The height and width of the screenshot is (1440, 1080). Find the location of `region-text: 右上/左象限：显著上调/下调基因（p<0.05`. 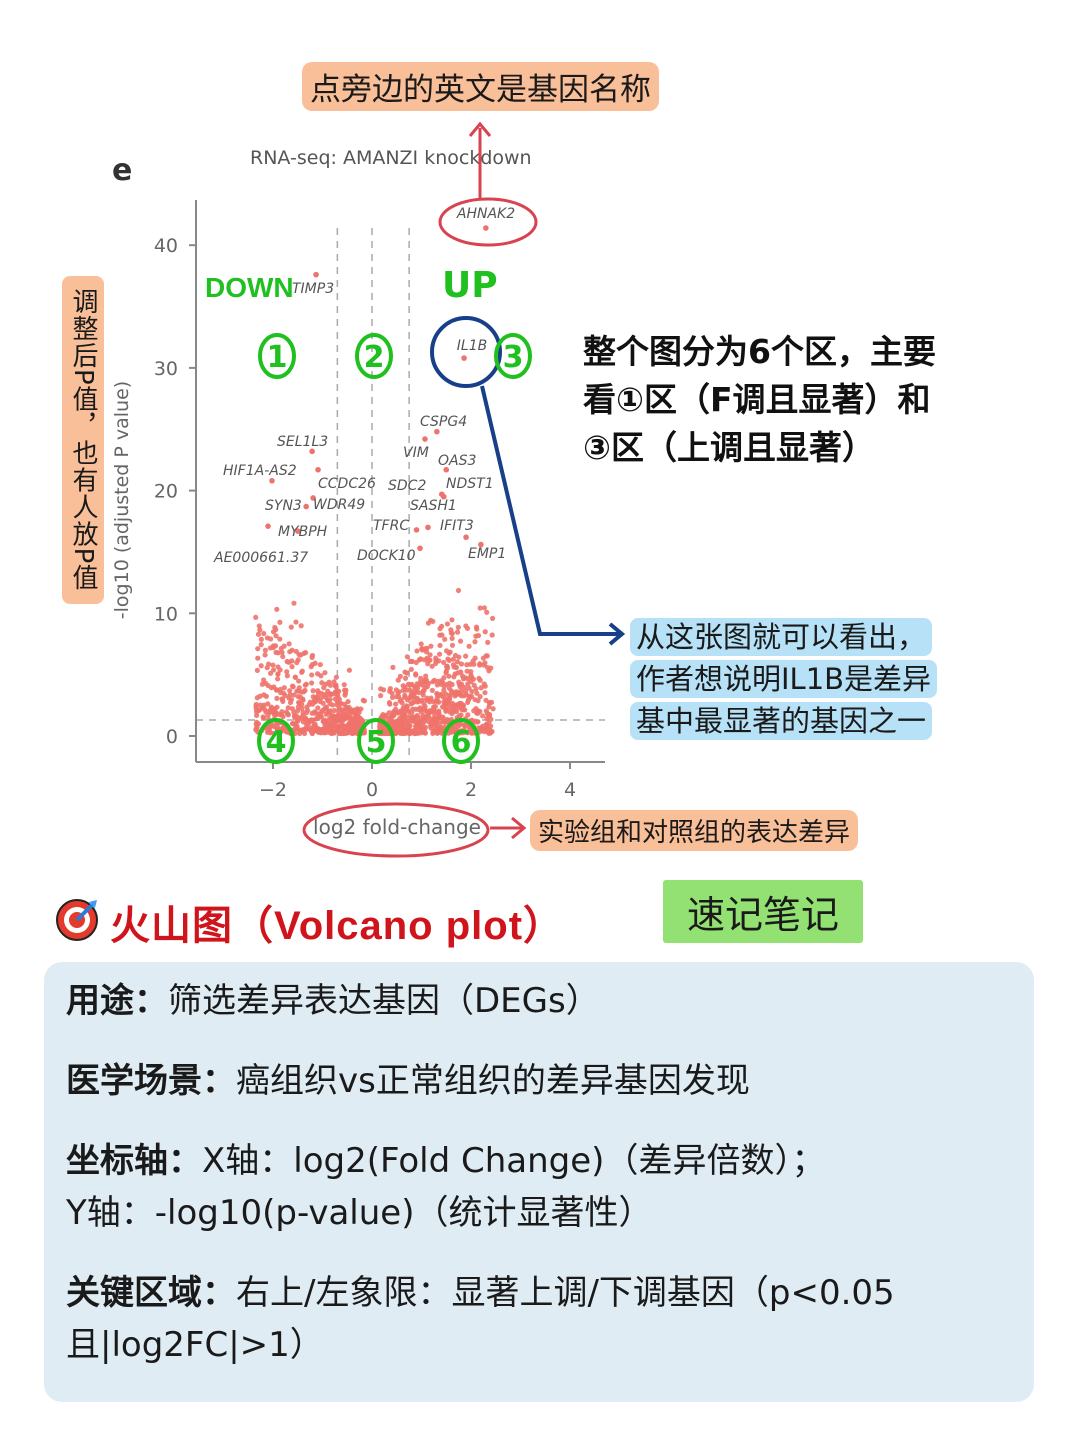

region-text: 右上/左象限：显著上调/下调基因（p<0.05 is located at coordinates (565, 1293).